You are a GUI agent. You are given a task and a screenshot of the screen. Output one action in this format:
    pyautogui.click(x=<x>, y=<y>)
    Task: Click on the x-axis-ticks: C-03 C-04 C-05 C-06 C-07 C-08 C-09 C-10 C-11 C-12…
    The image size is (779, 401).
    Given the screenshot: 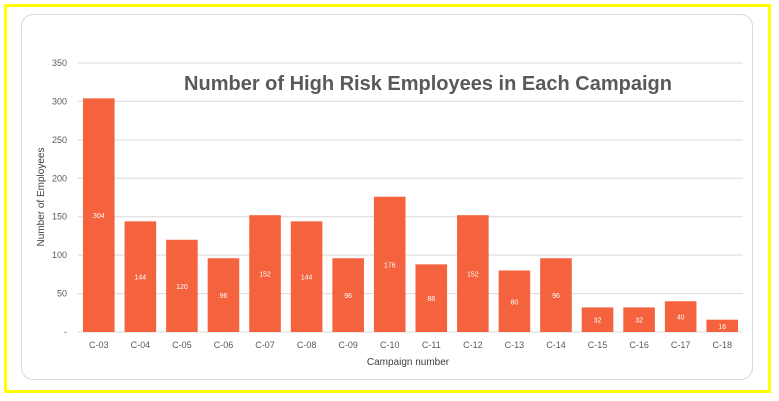 What is the action you would take?
    pyautogui.click(x=410, y=345)
    